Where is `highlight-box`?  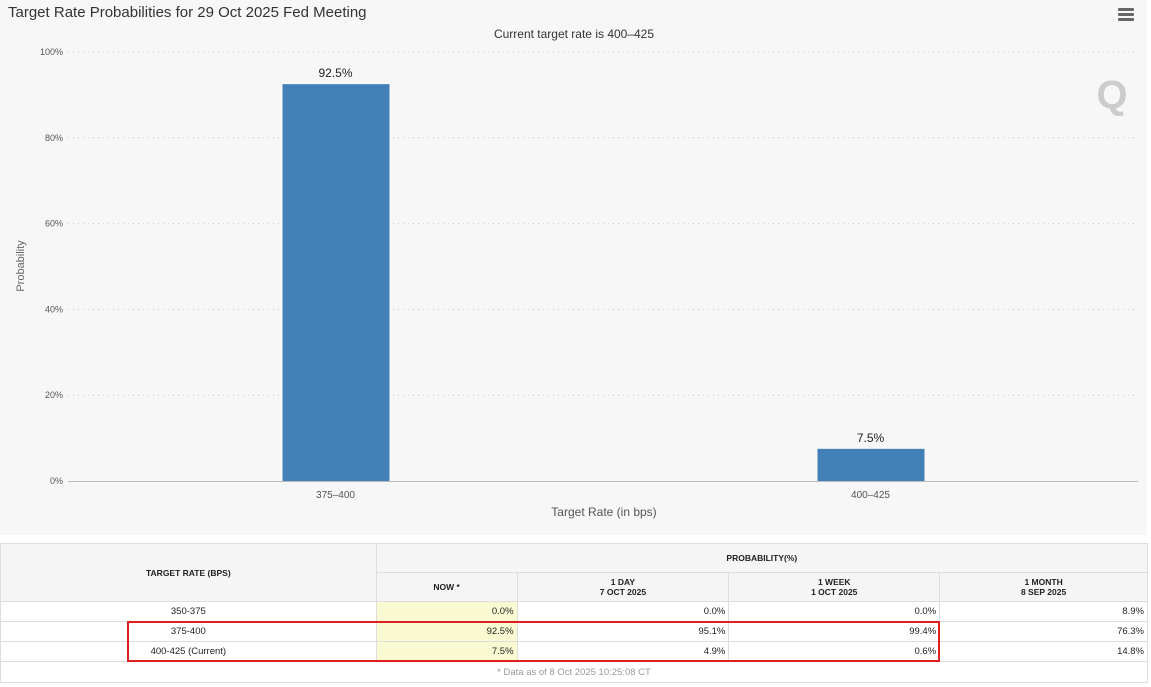 highlight-box is located at coordinates (533, 641).